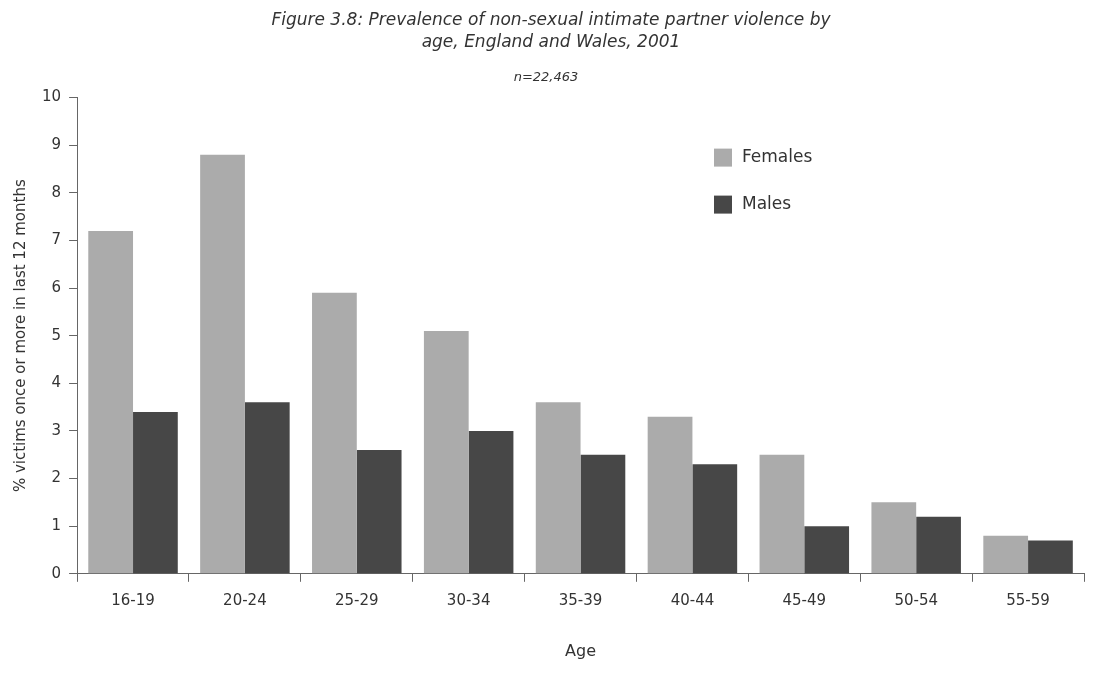  What do you see at coordinates (56, 334) in the screenshot?
I see `y-tick-label: 5` at bounding box center [56, 334].